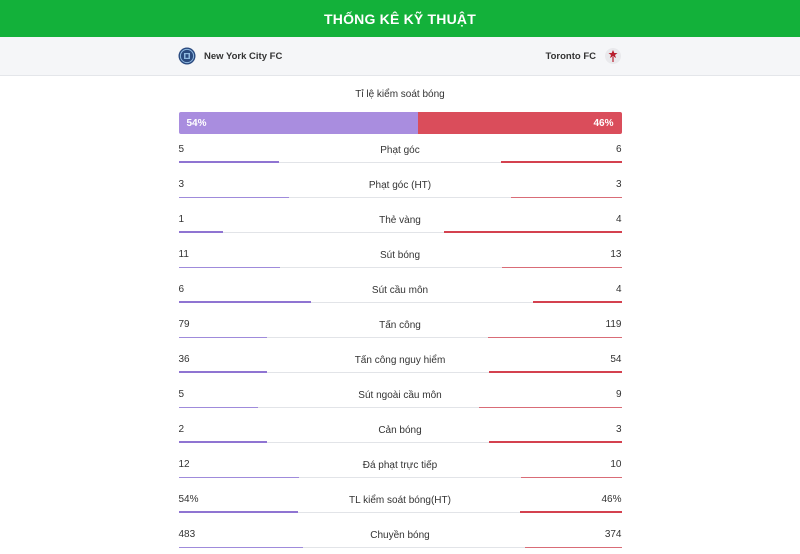 This screenshot has width=800, height=554. I want to click on stat-row: 483 Chuyền bóng 374, so click(400, 536).